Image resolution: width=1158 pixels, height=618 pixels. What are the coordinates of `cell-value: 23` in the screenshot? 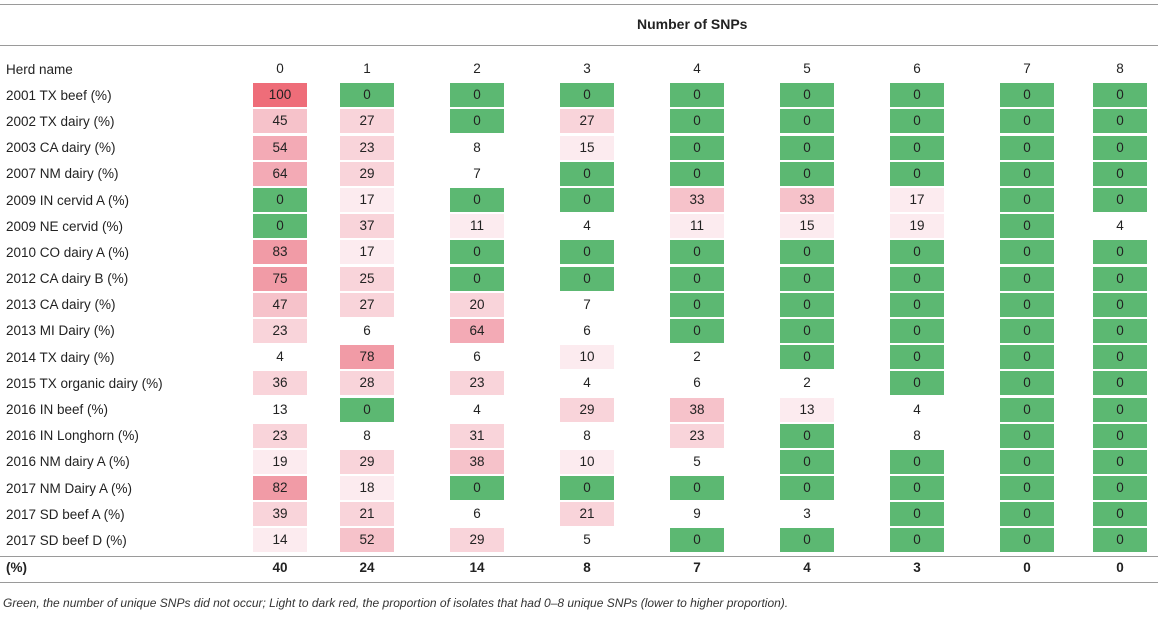 It's located at (697, 435).